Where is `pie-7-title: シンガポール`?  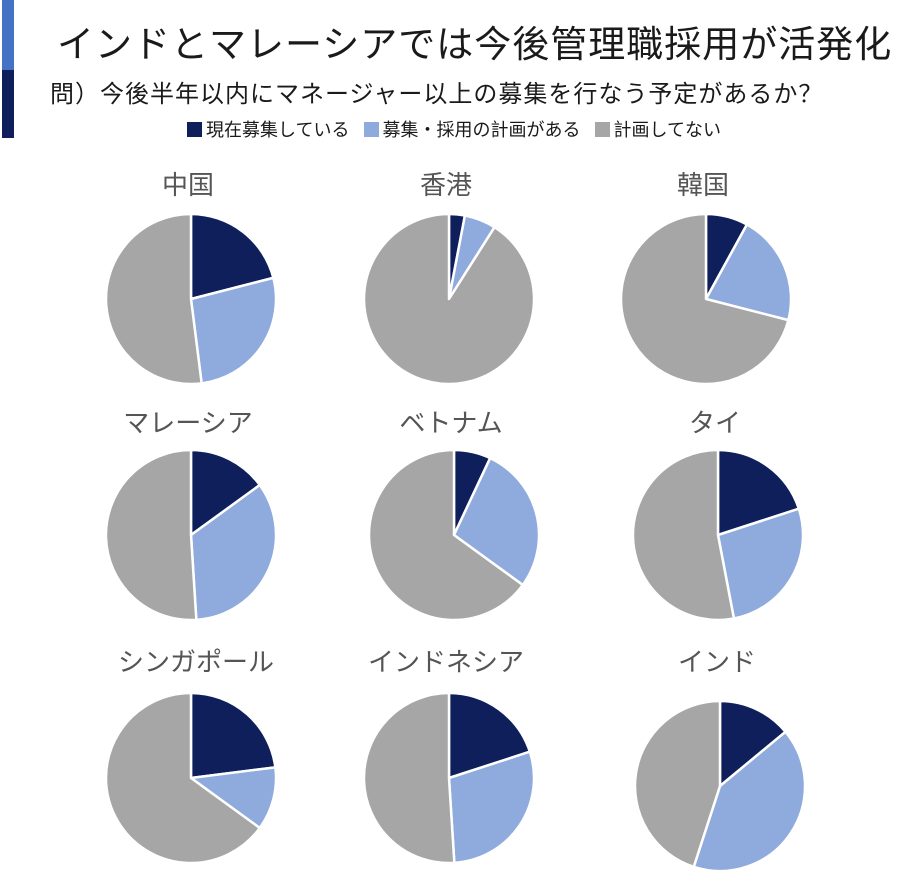 pie-7-title: シンガポール is located at coordinates (196, 663).